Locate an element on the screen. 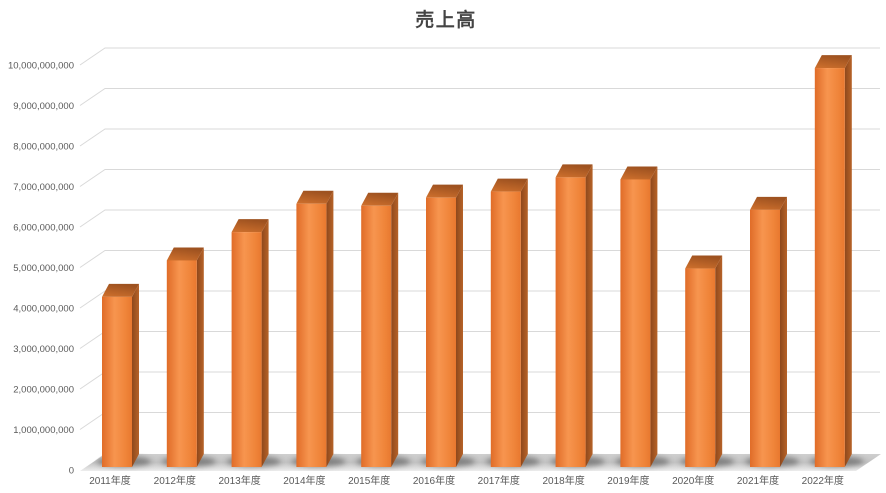 The width and height of the screenshot is (886, 493). x-tick-label: 2018年度 is located at coordinates (563, 480).